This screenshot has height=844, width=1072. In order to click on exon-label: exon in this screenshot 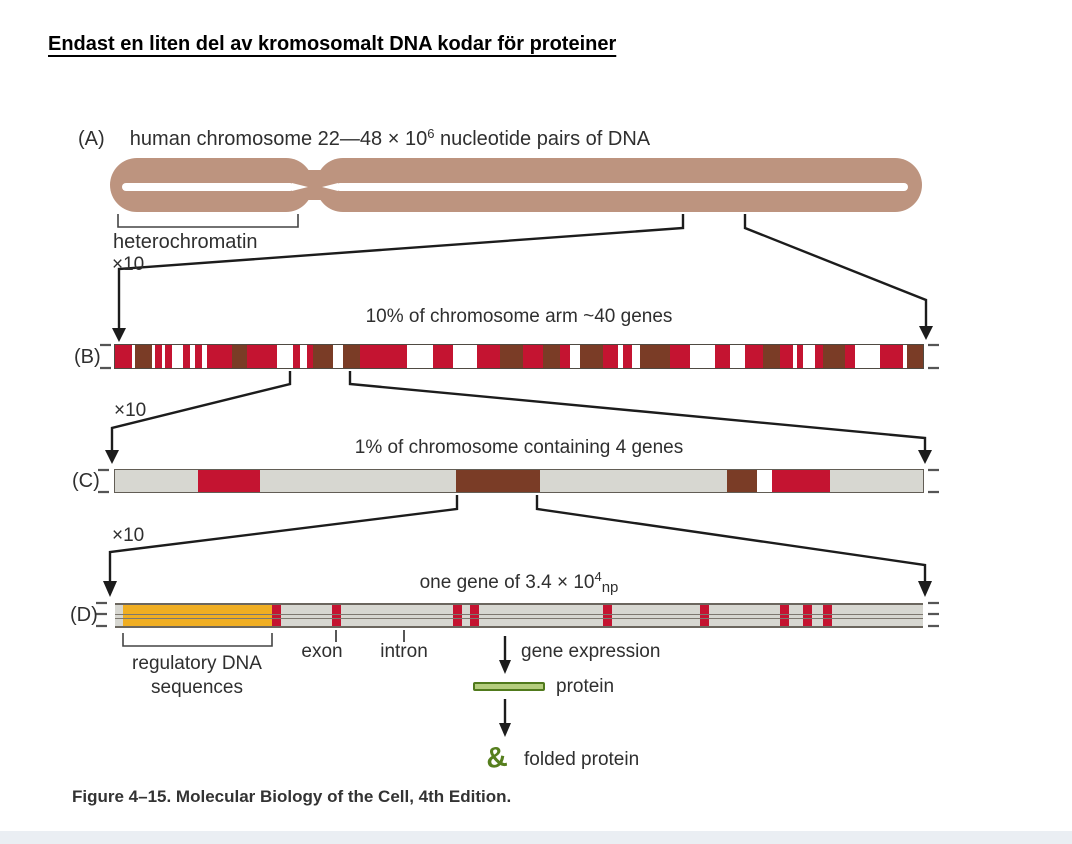, I will do `click(322, 651)`.